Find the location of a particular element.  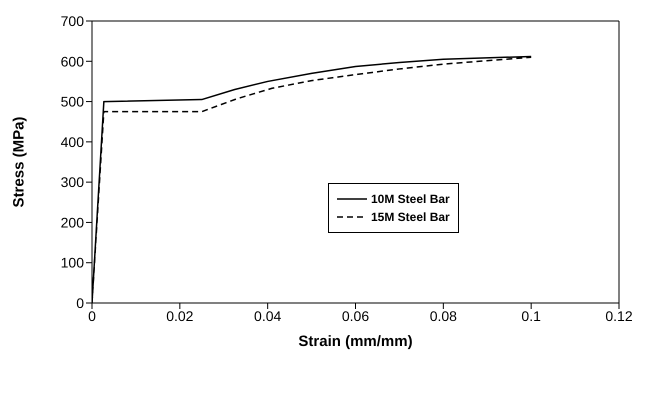

x-tick-label: 0.08 is located at coordinates (444, 316).